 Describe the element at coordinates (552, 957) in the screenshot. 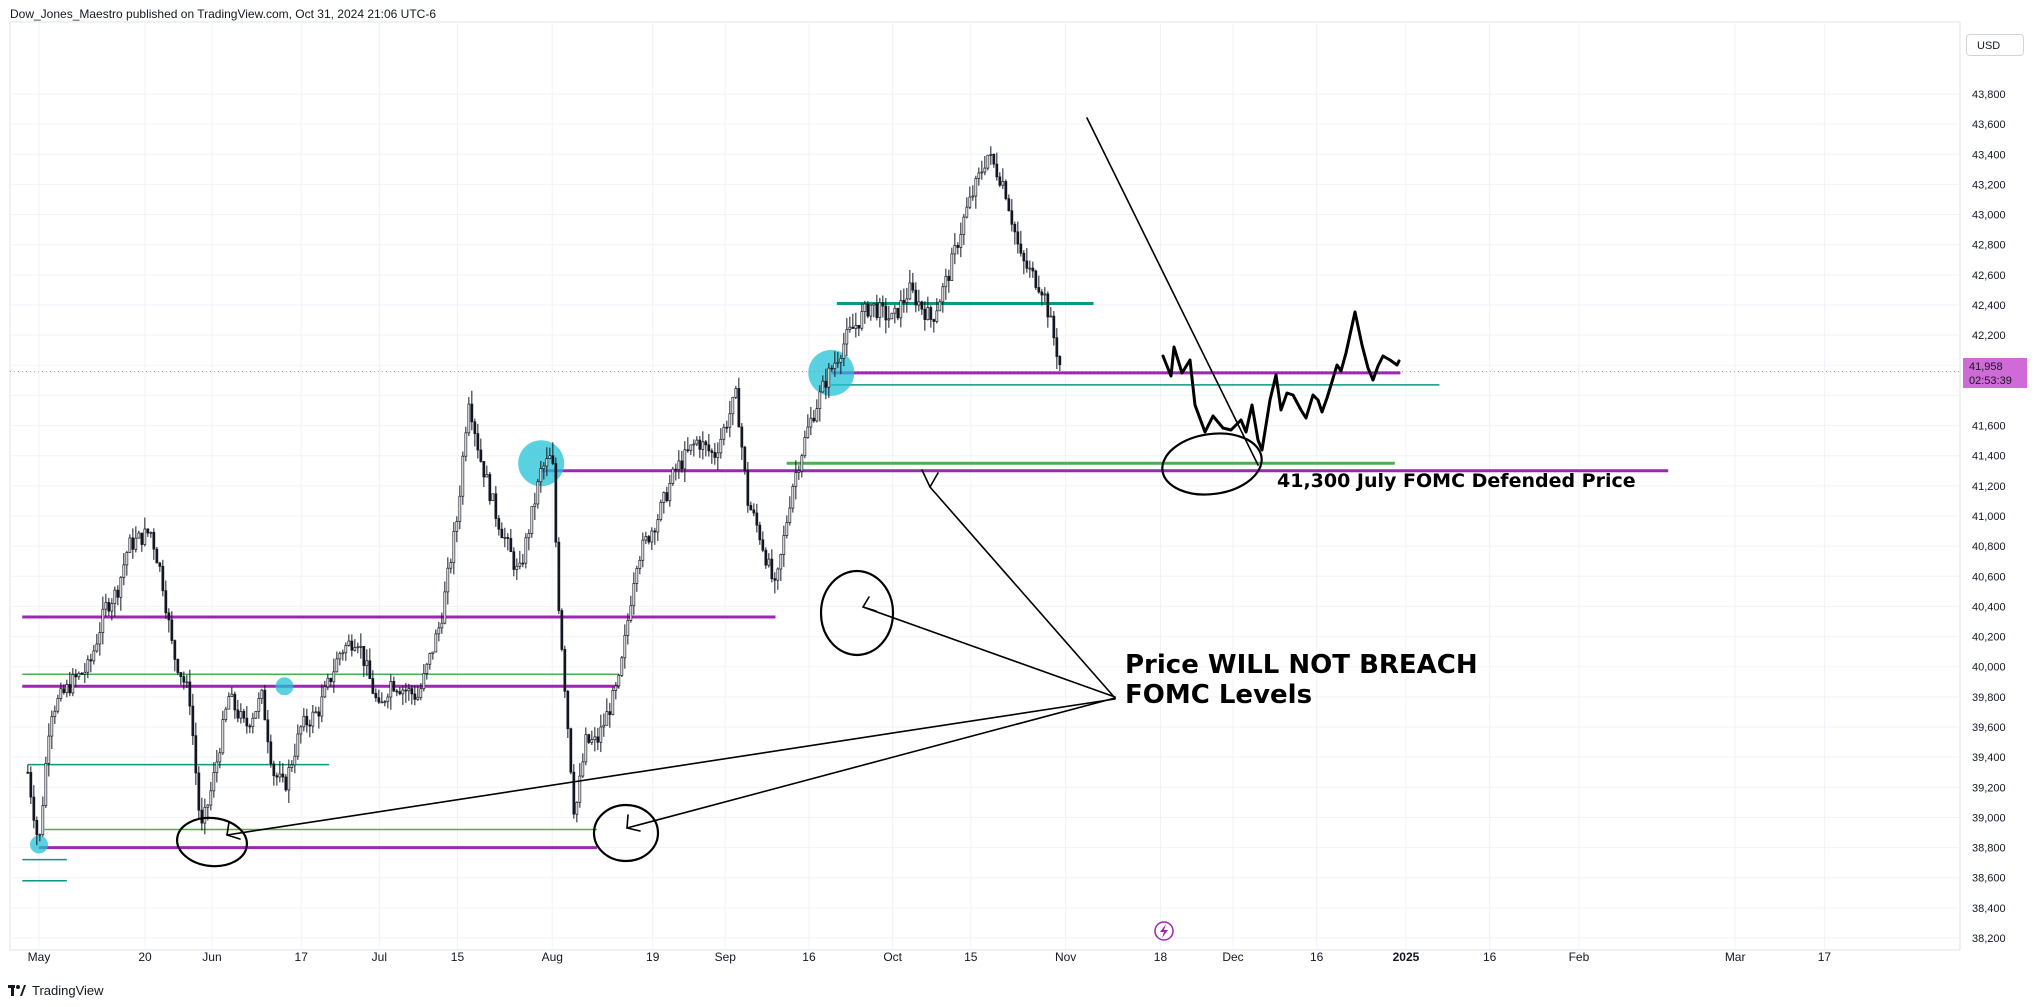

I see `time-tick-label: Aug` at that location.